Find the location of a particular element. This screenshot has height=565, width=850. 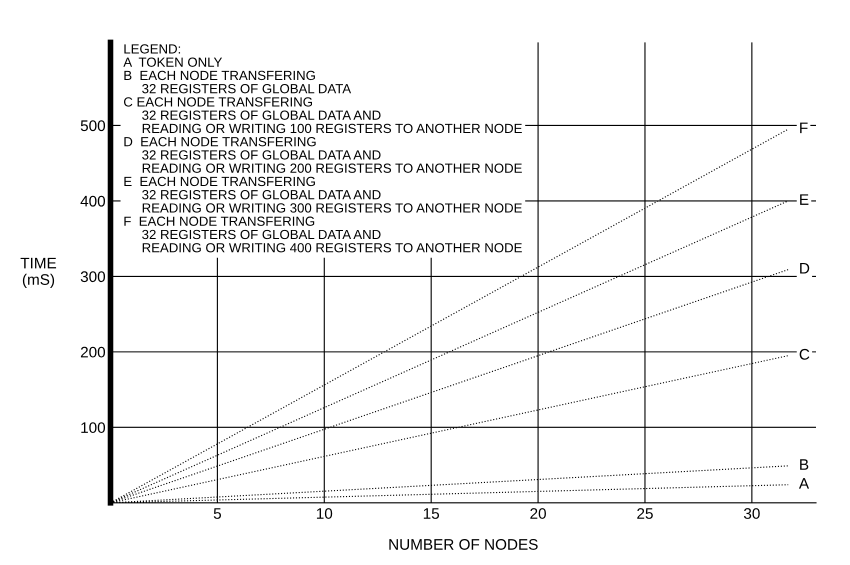

legend-title: LEGEND: is located at coordinates (152, 49).